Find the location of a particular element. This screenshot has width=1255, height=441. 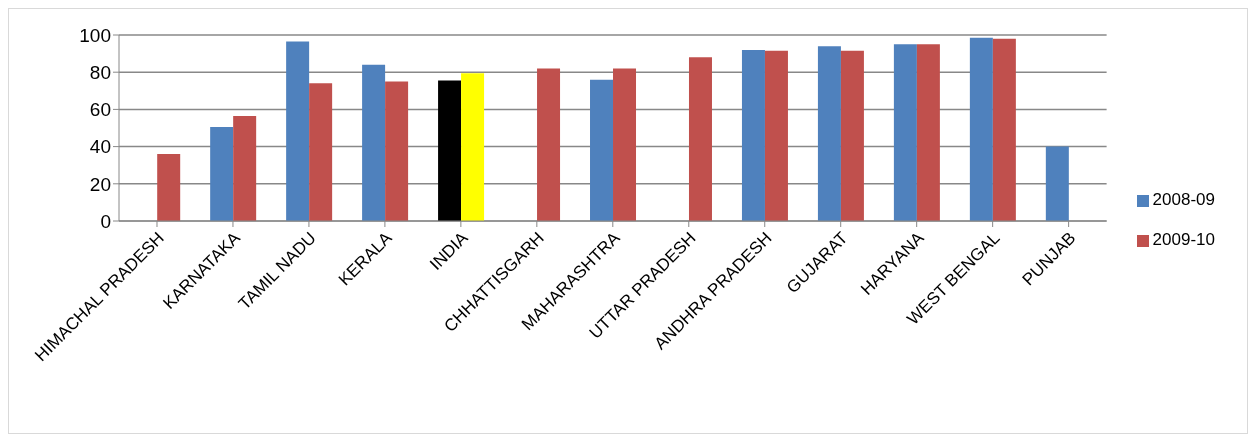

y-tick-label: 20 is located at coordinates (100, 184).